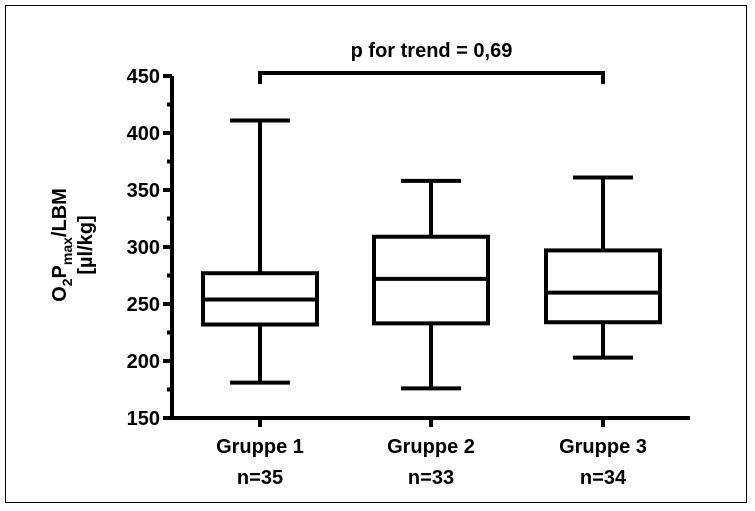 Image resolution: width=755 pixels, height=511 pixels. What do you see at coordinates (143, 77) in the screenshot?
I see `y-tick-label: 450` at bounding box center [143, 77].